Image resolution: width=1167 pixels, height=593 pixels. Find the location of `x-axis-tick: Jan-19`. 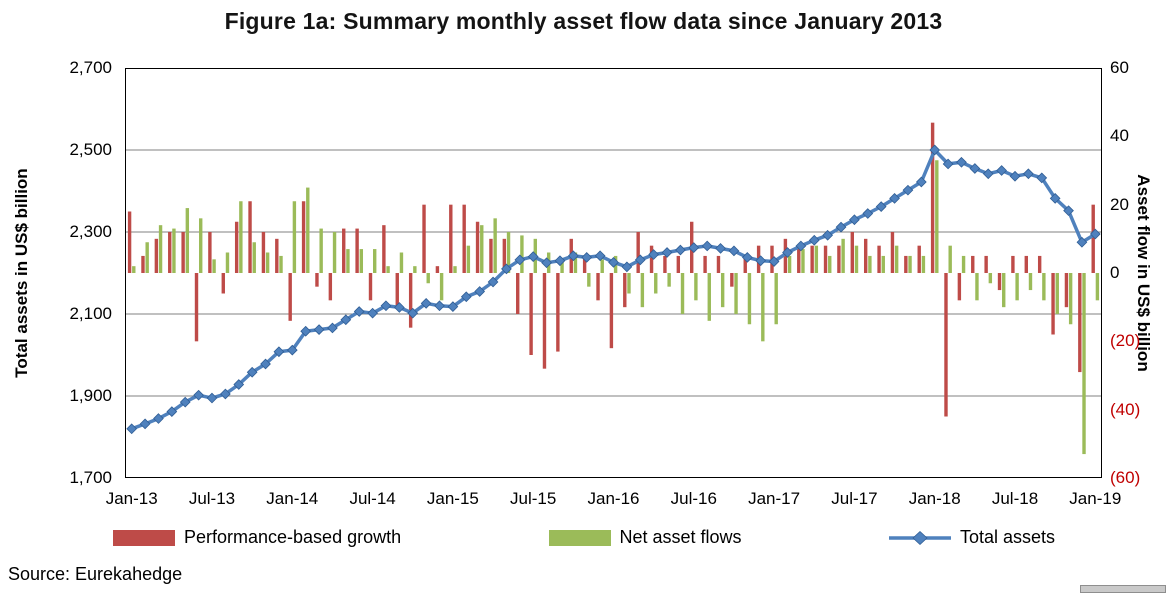

x-axis-tick: Jan-19 is located at coordinates (1095, 498).